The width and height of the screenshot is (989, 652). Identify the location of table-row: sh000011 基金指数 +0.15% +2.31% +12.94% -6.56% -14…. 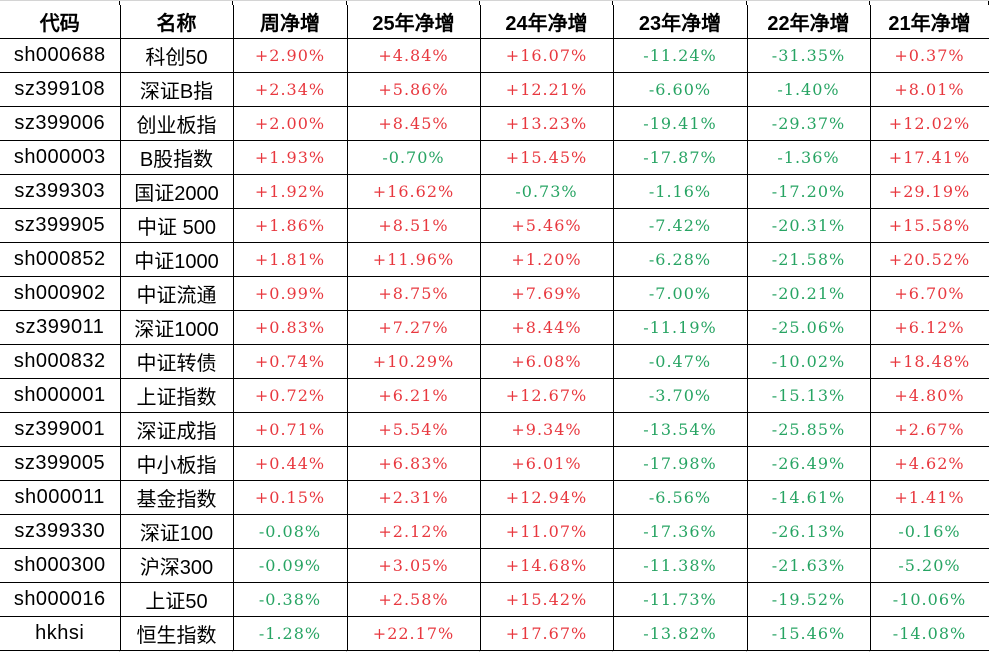
(494, 497).